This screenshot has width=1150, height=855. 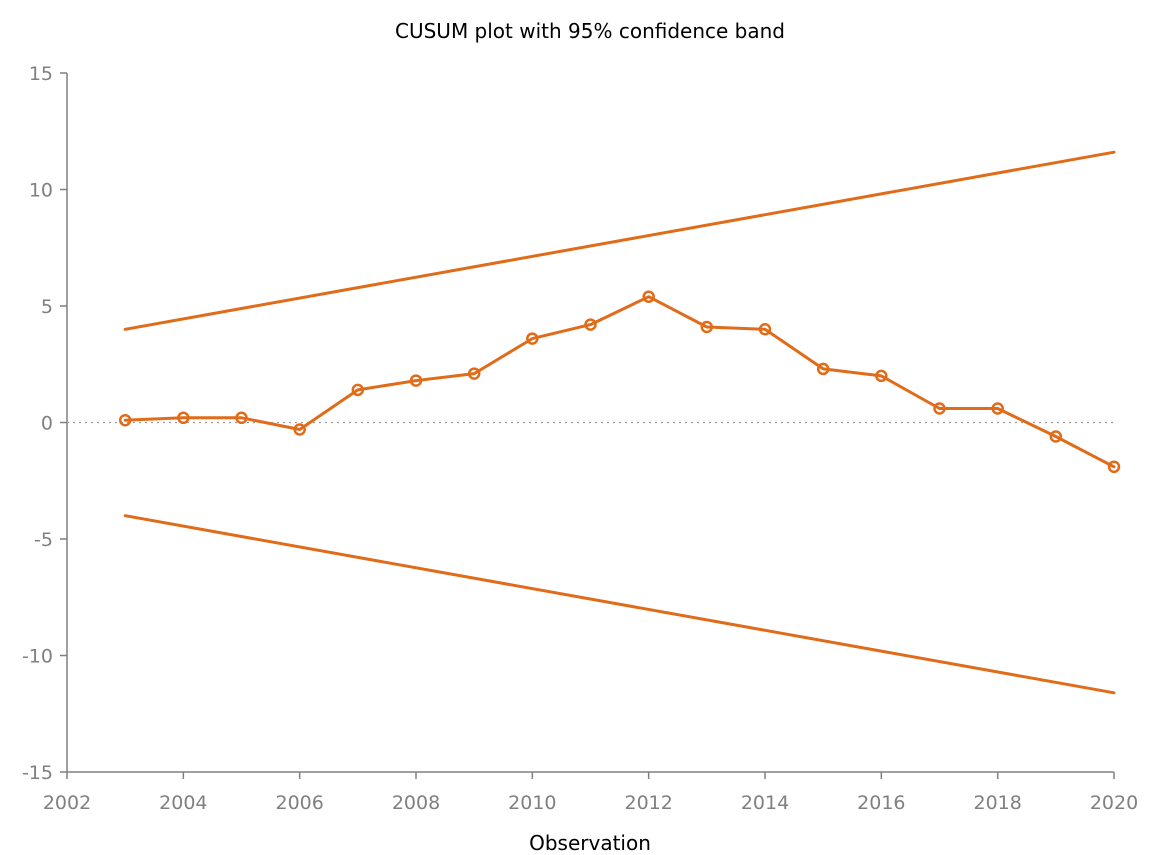 I want to click on x-tick-label: 2004, so click(x=183, y=803).